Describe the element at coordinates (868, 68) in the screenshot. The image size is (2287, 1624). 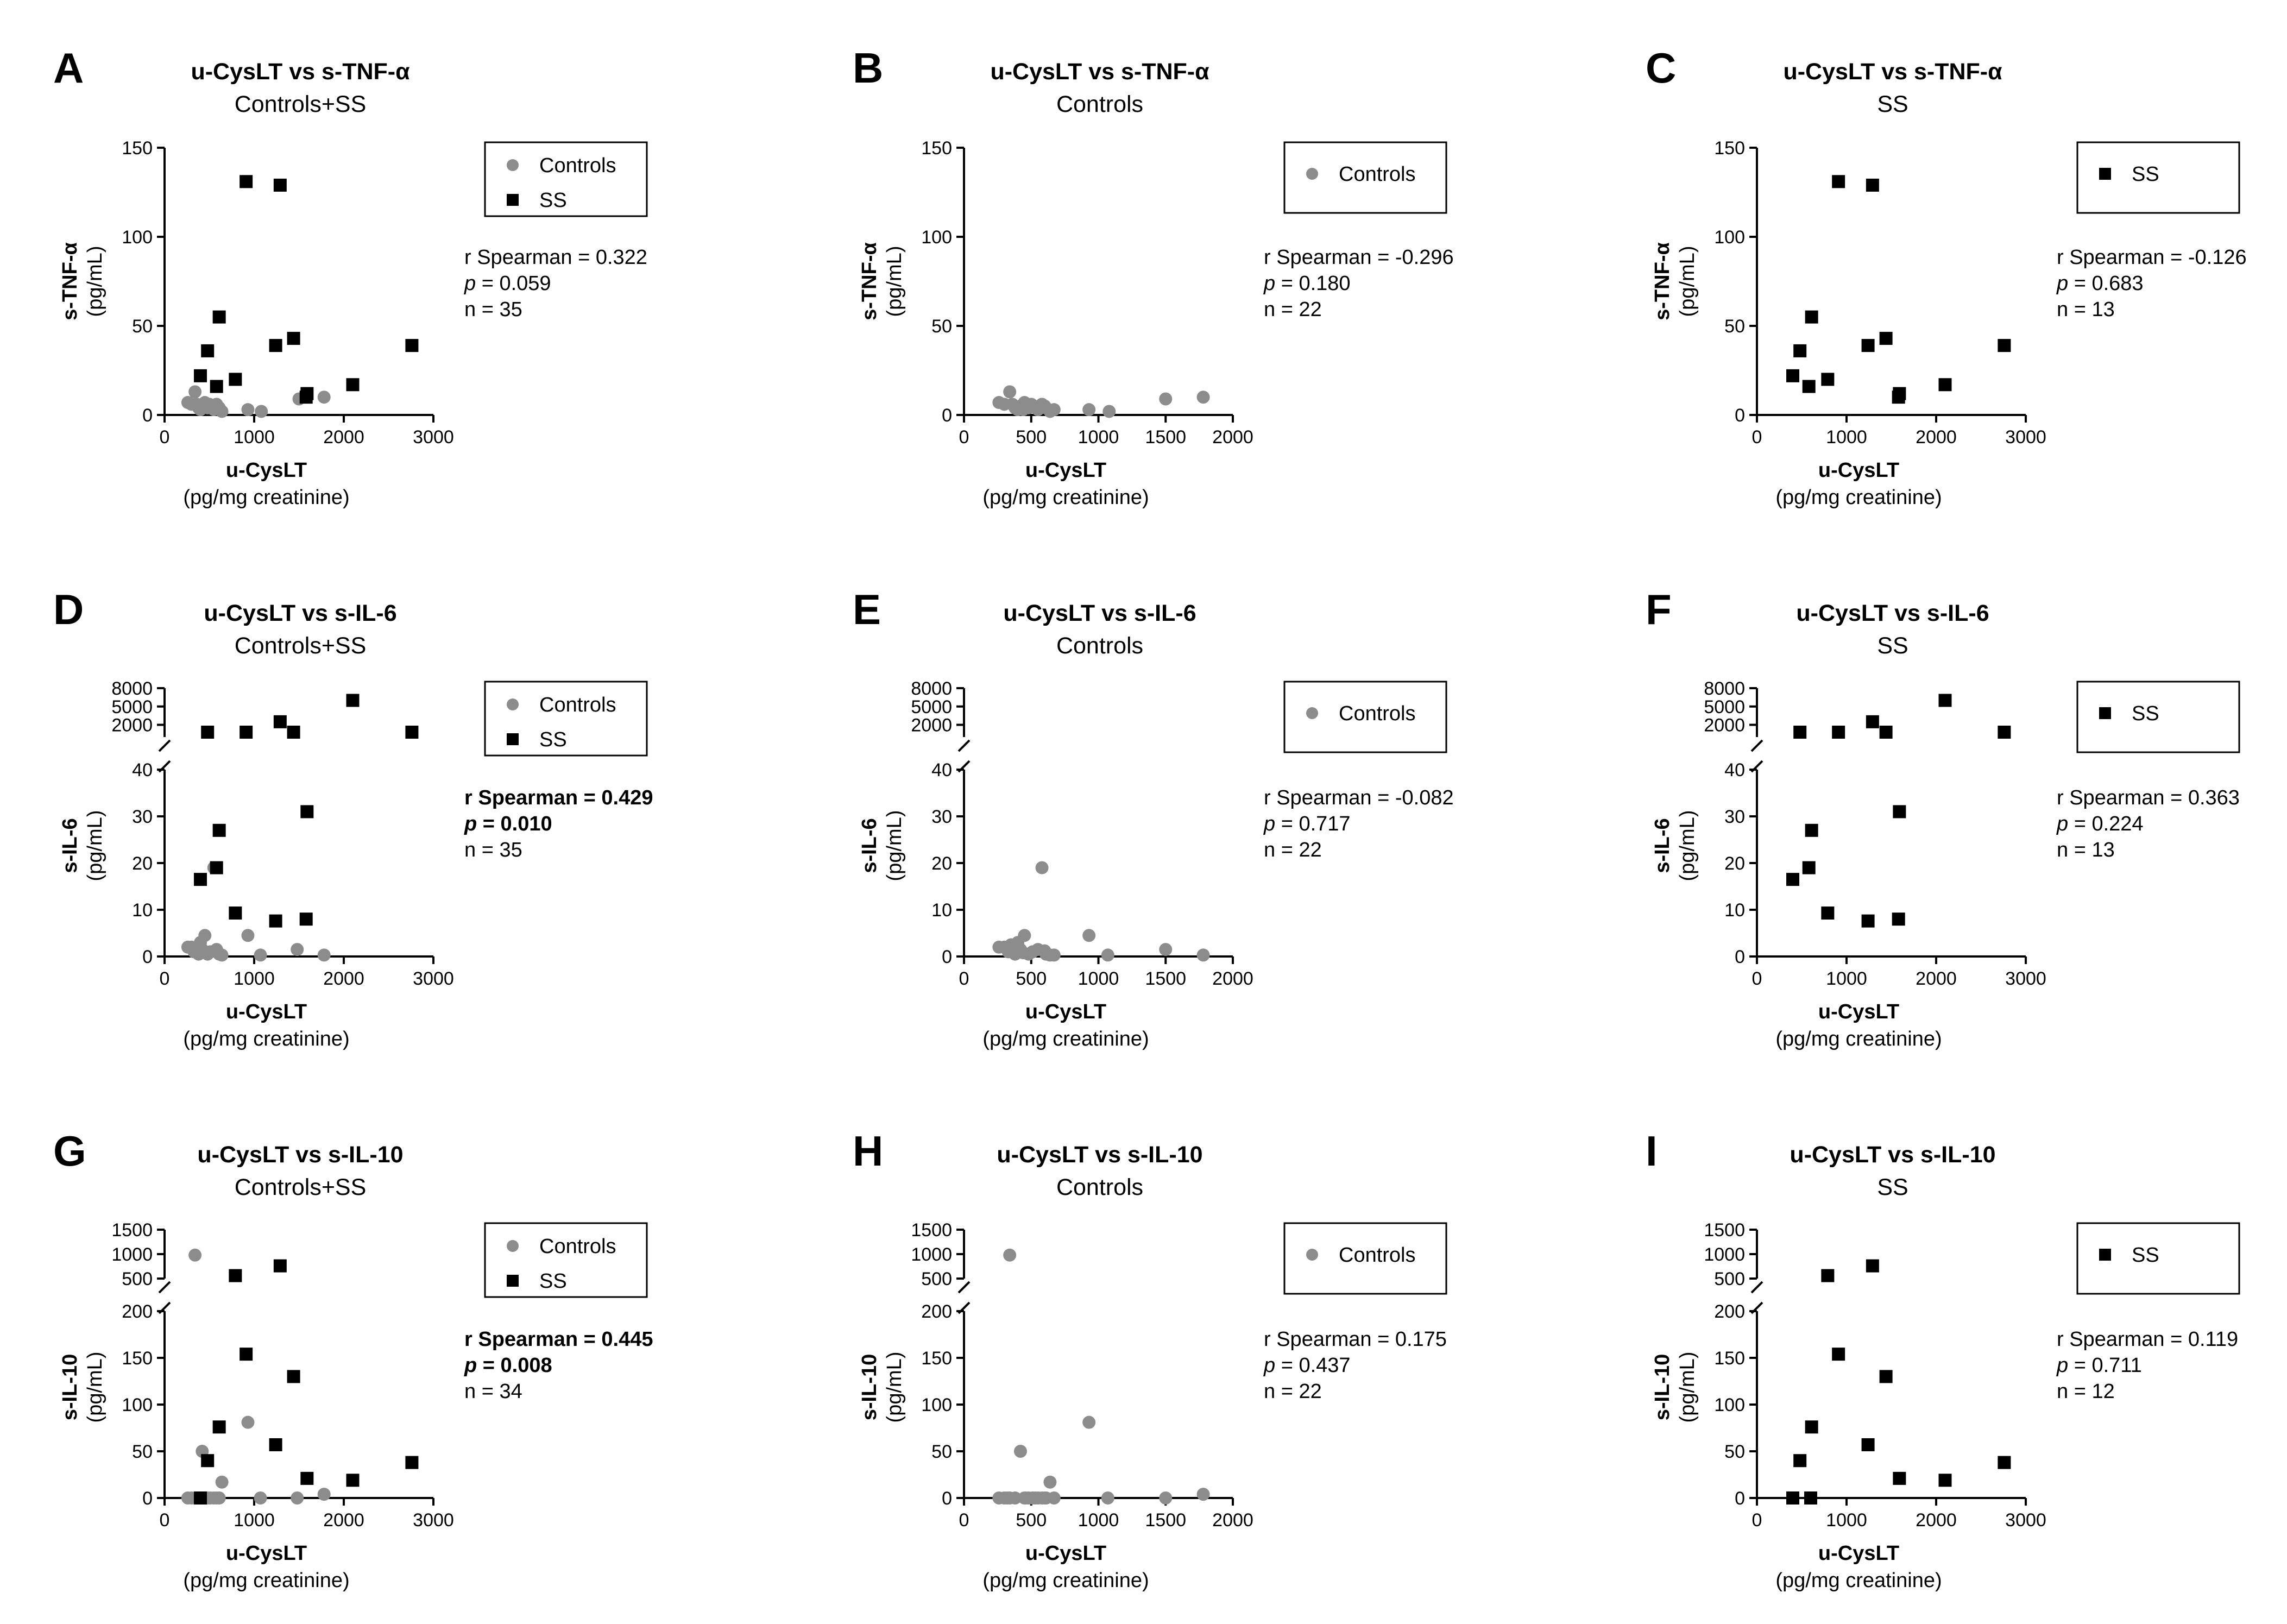
I see `panel-label: B` at that location.